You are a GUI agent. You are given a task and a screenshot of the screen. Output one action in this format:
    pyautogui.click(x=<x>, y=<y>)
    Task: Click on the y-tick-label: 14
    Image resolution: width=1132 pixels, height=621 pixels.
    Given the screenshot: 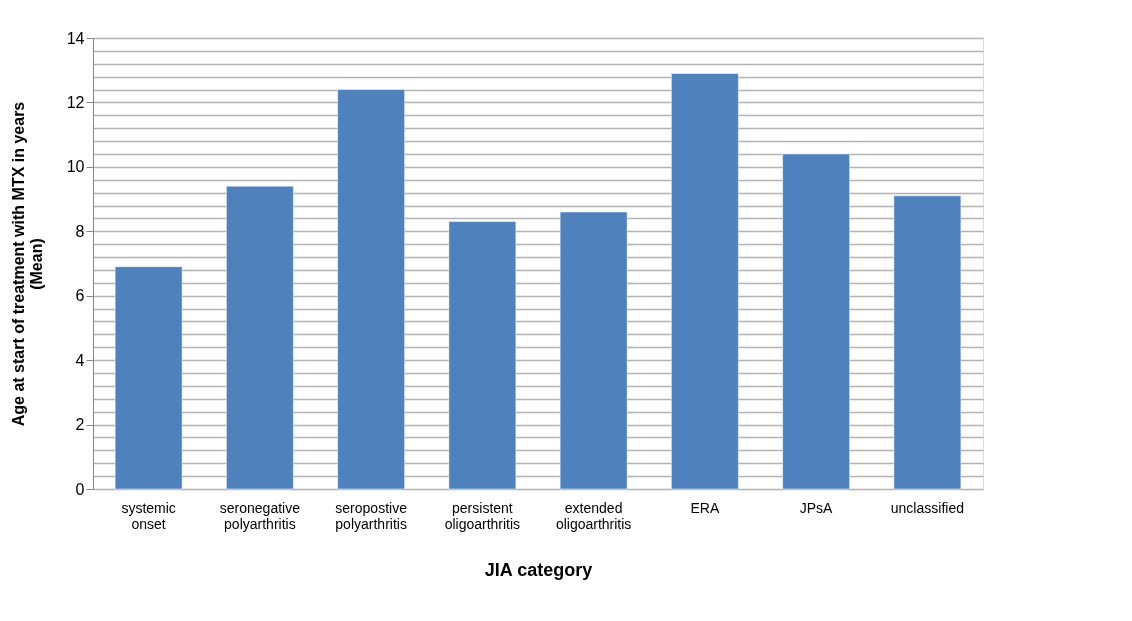 What is the action you would take?
    pyautogui.click(x=75, y=38)
    